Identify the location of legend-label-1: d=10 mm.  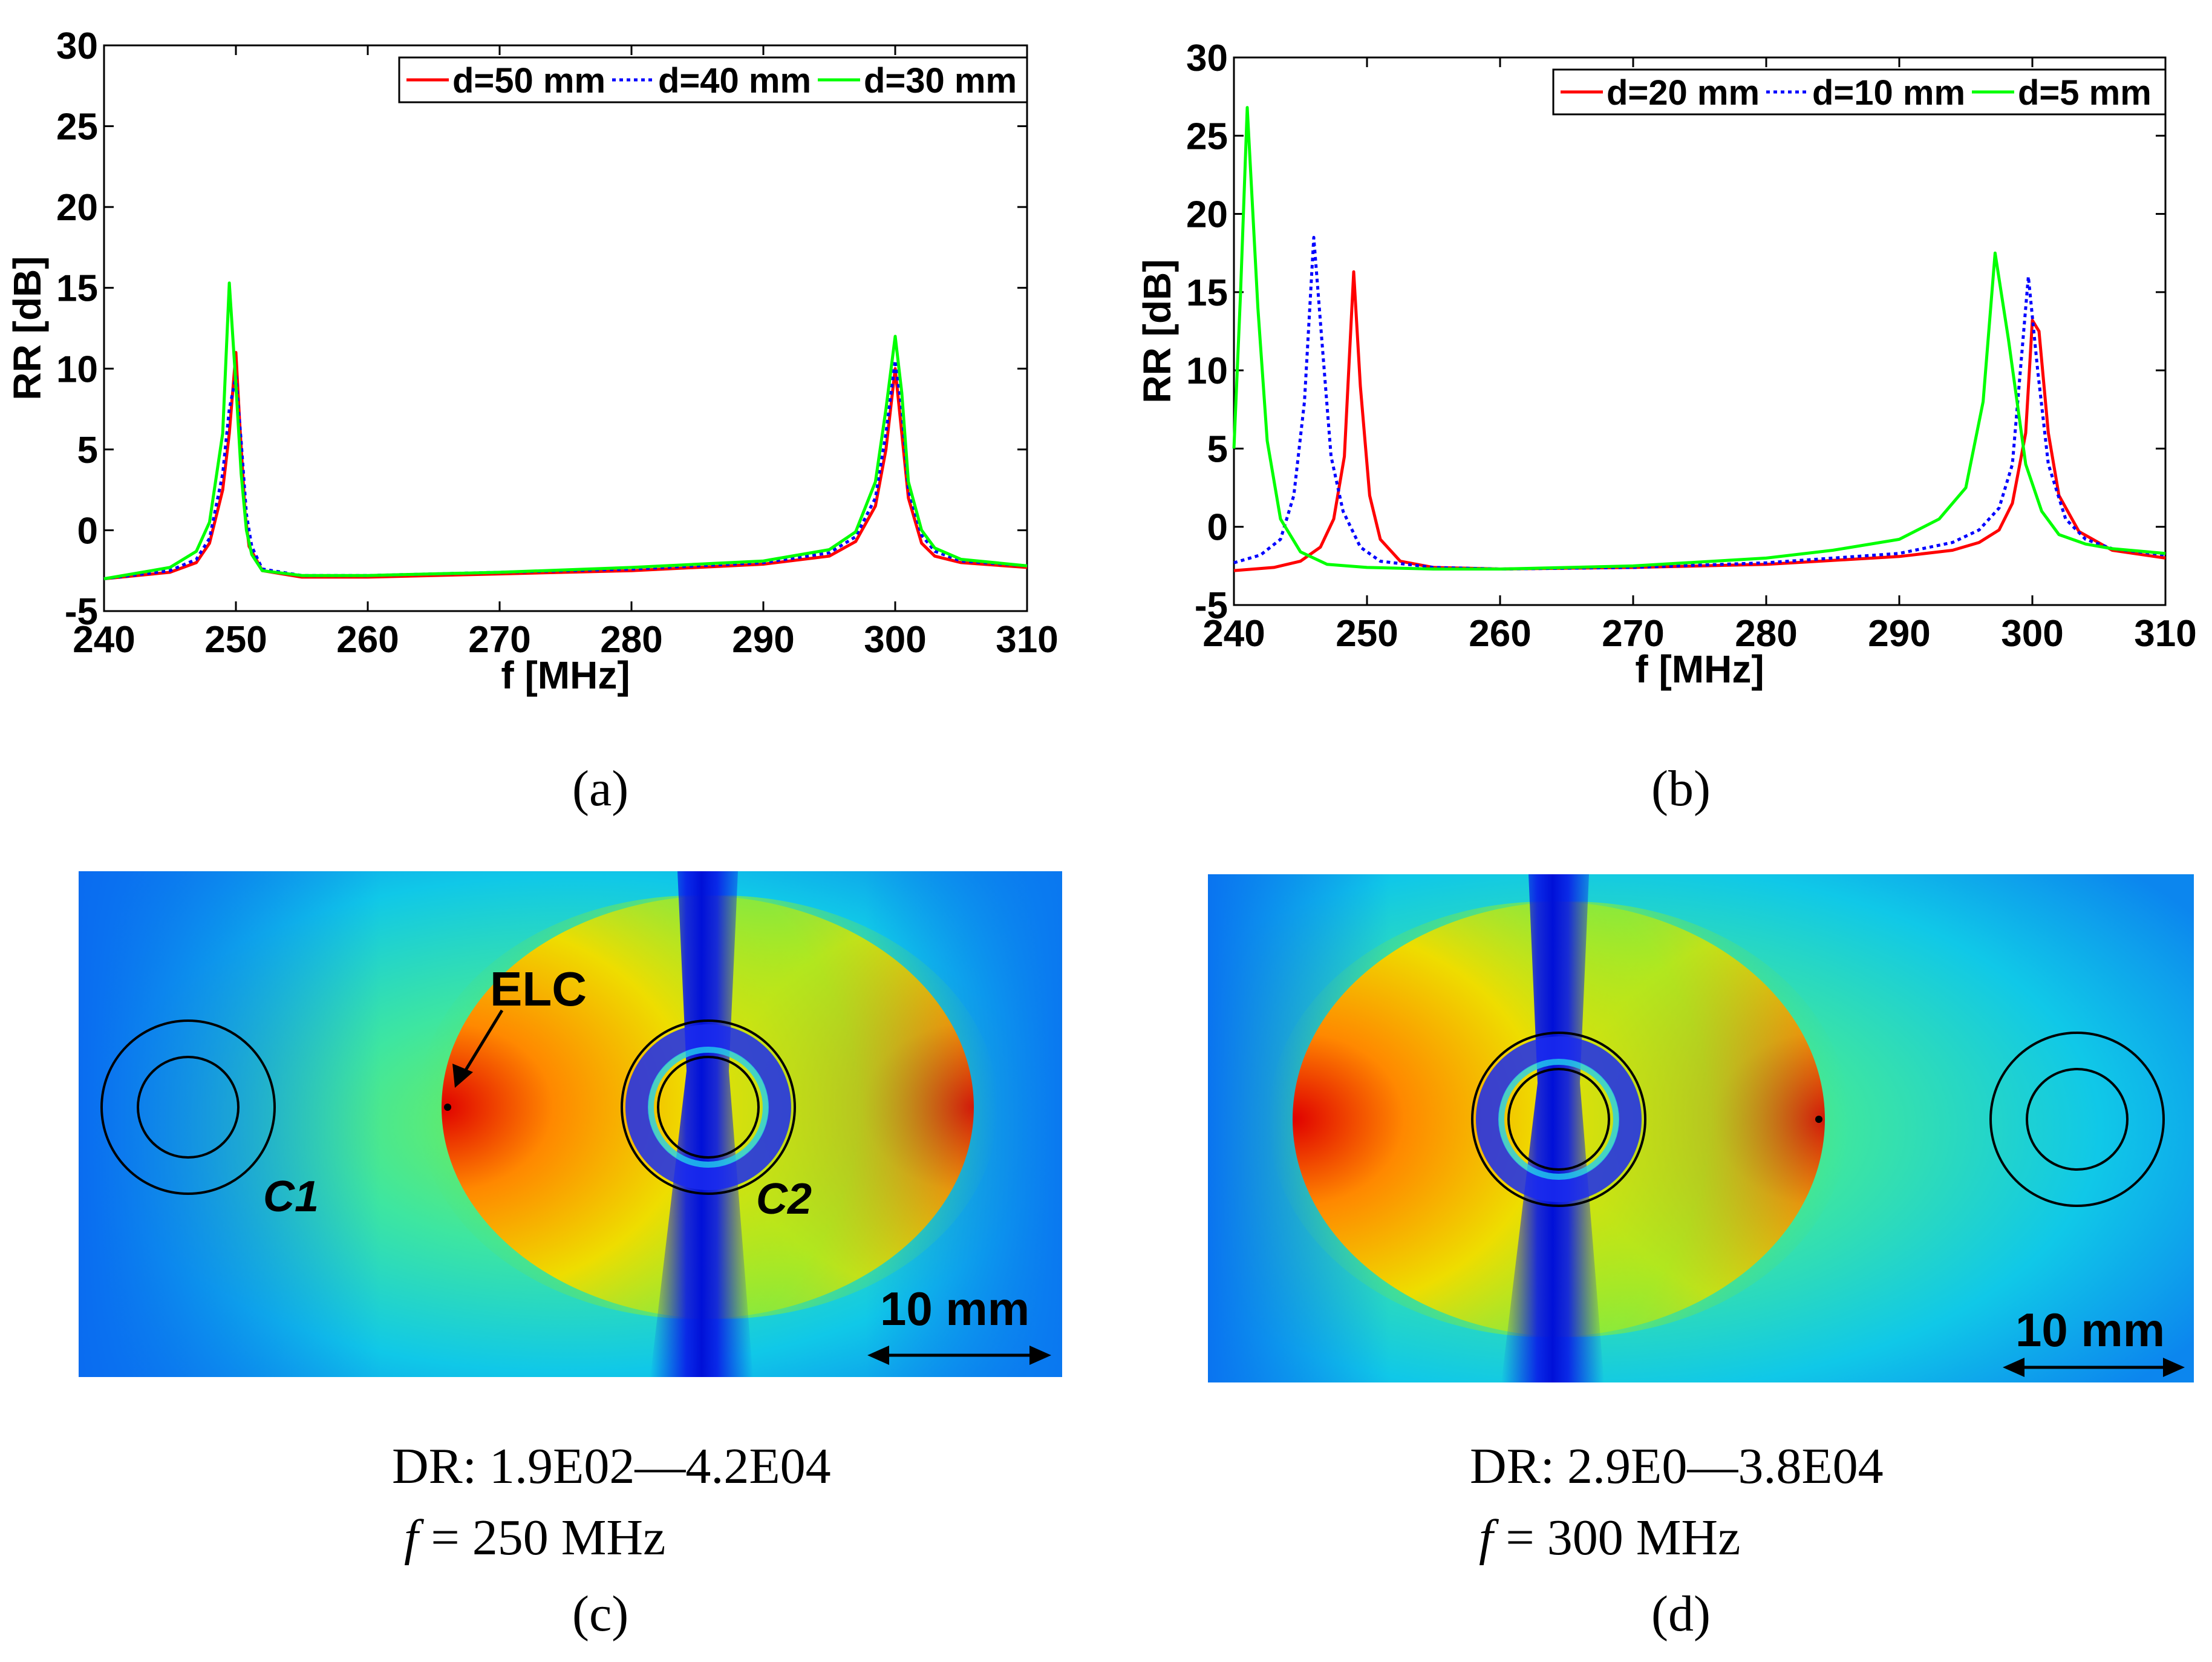
(1888, 93).